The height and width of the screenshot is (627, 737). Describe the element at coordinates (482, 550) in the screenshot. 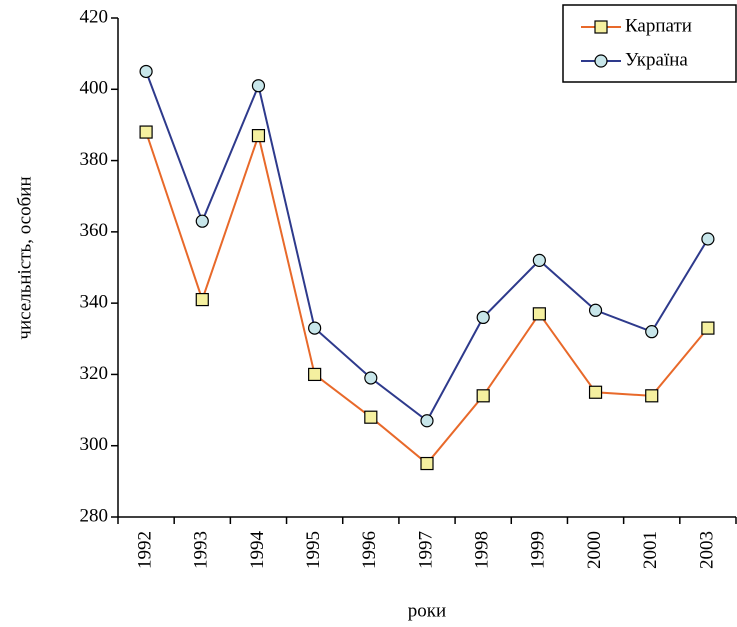

I see `x-tick-label: 1998` at that location.